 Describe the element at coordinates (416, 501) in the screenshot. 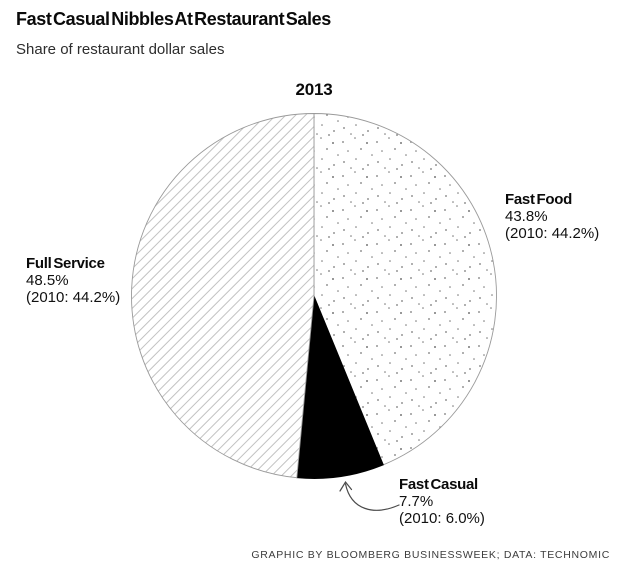

I see `slice-value: 7.7%` at that location.